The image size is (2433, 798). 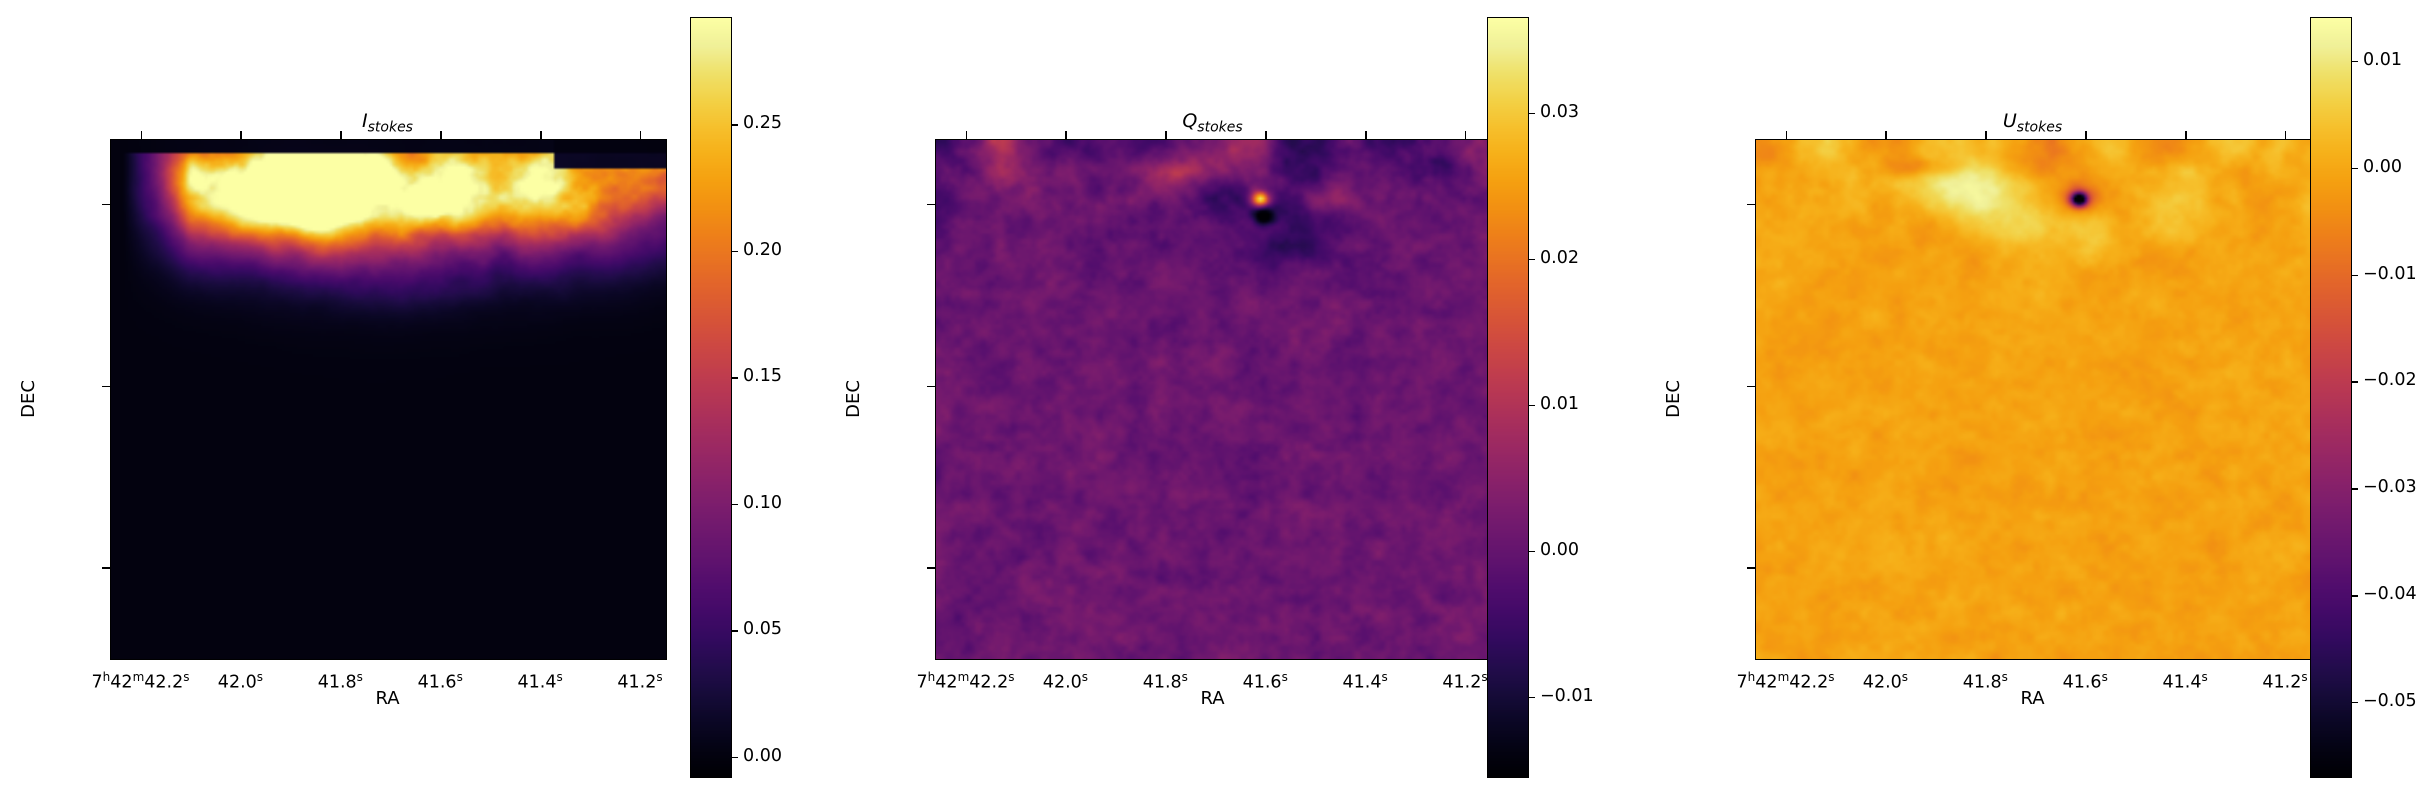 I want to click on colorbar-tick-label: 0.02, so click(x=1559, y=257).